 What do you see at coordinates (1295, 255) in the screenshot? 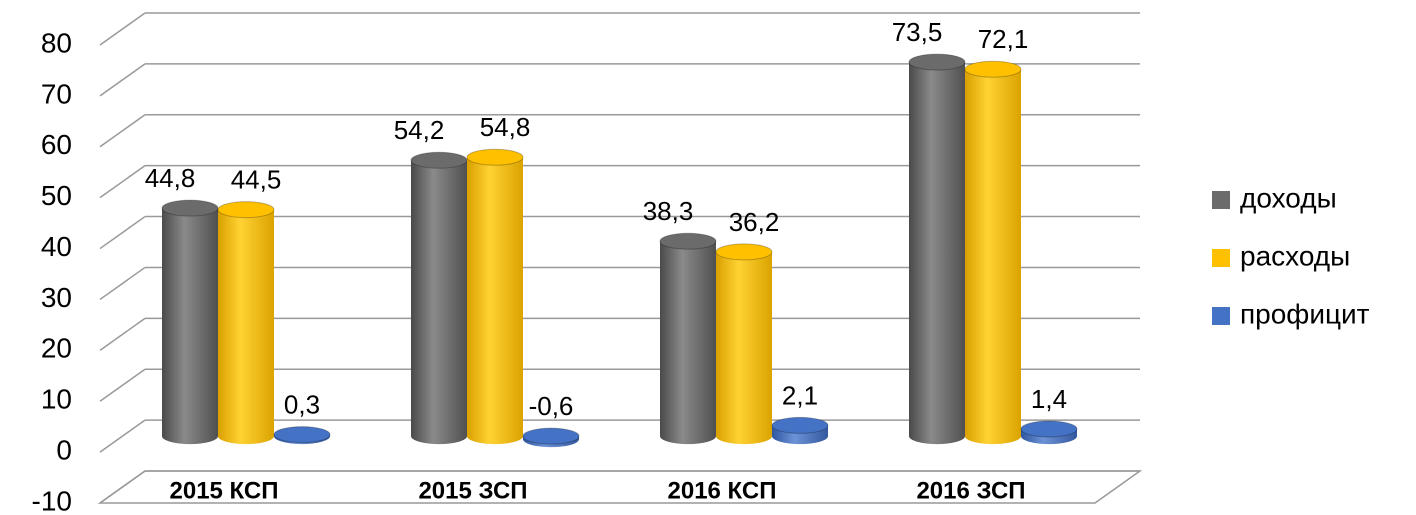
I see `legend-label: расходы` at bounding box center [1295, 255].